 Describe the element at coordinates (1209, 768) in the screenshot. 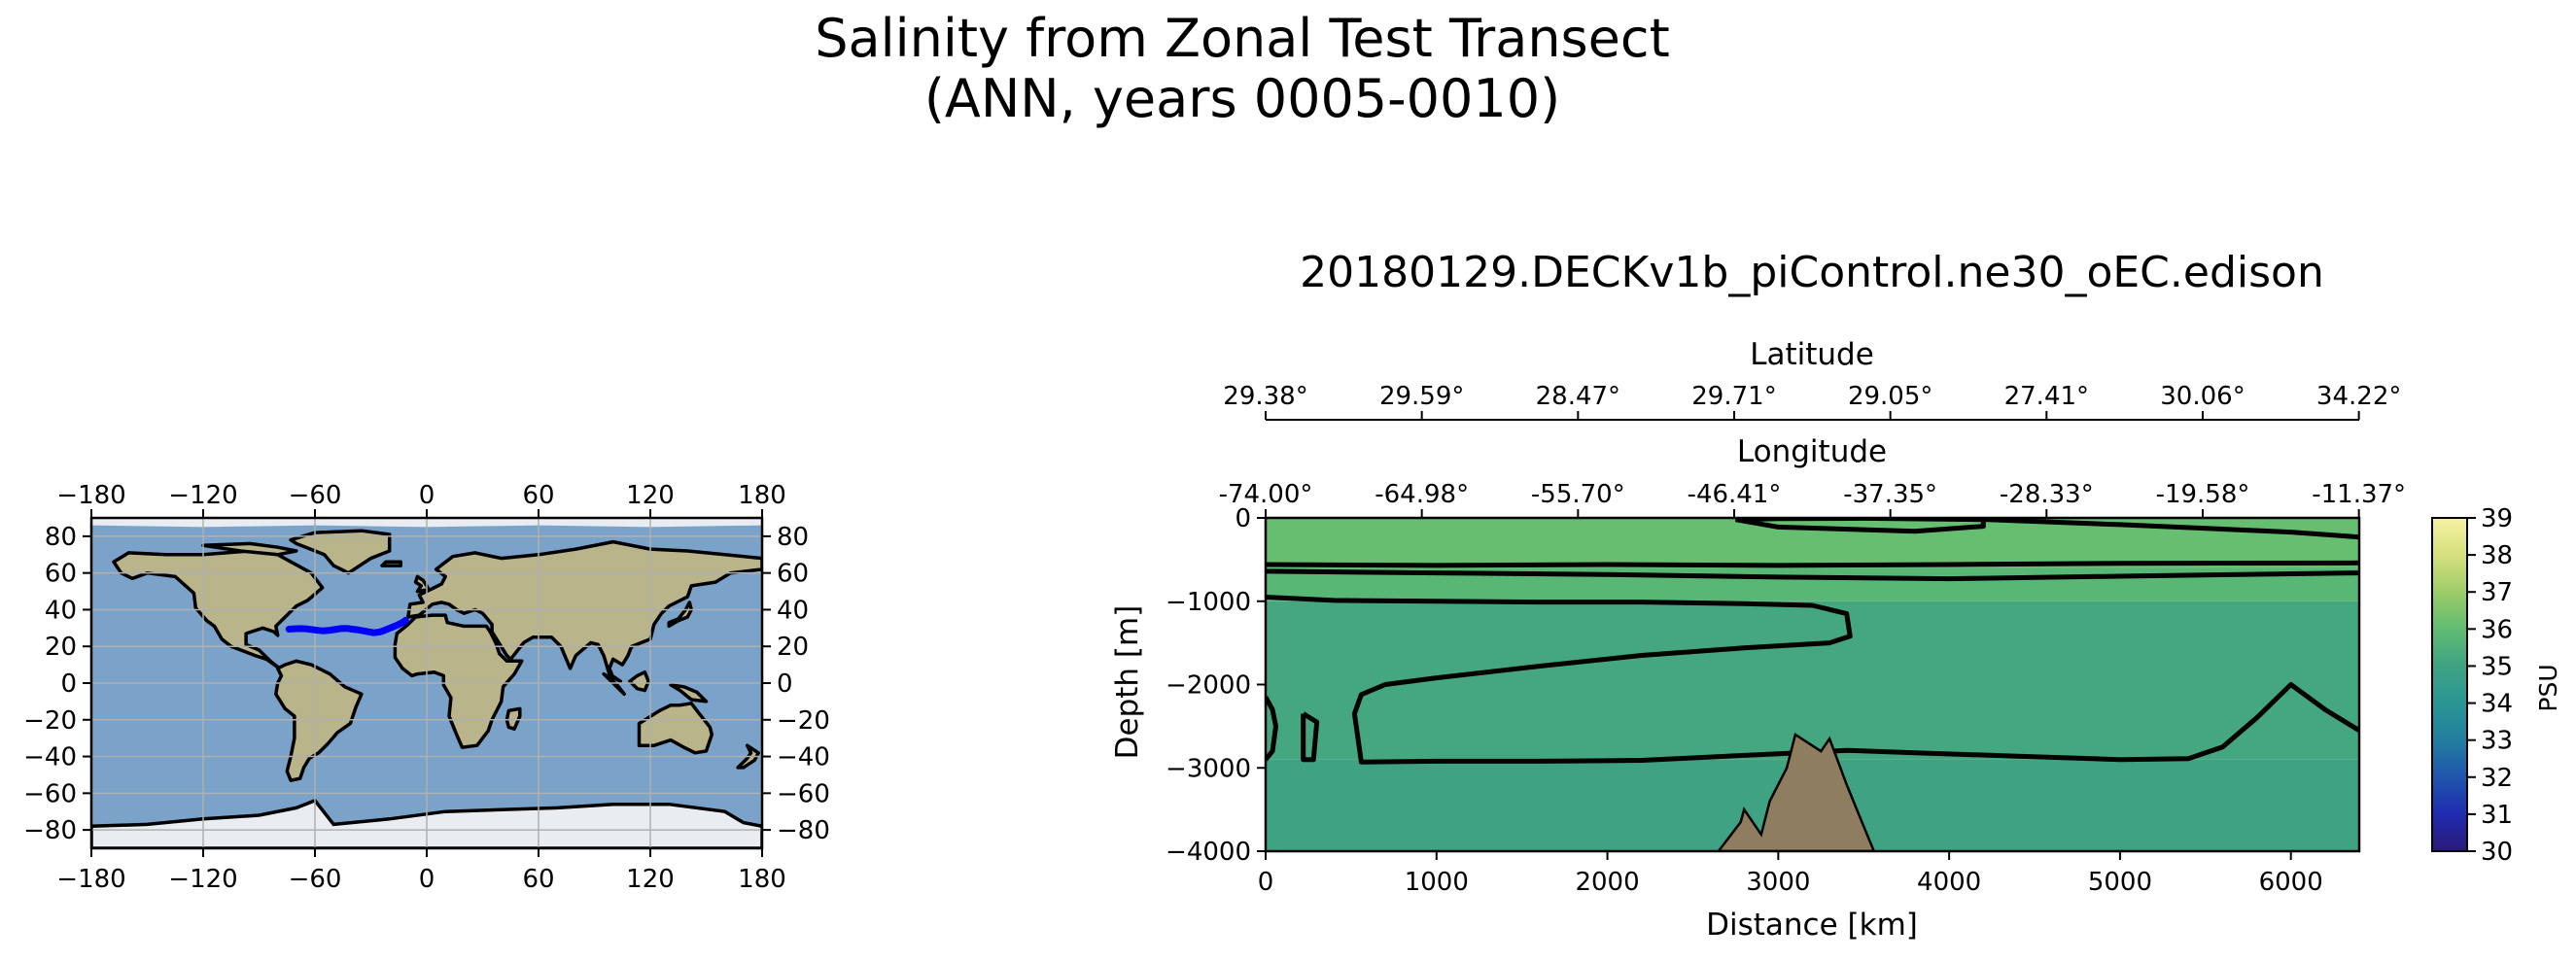

I see `depth-tick-label: −3000` at that location.